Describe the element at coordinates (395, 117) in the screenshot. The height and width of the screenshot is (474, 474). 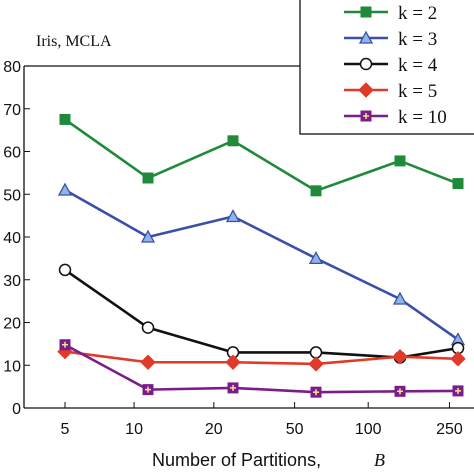
I see `legend-item: k = 10` at that location.